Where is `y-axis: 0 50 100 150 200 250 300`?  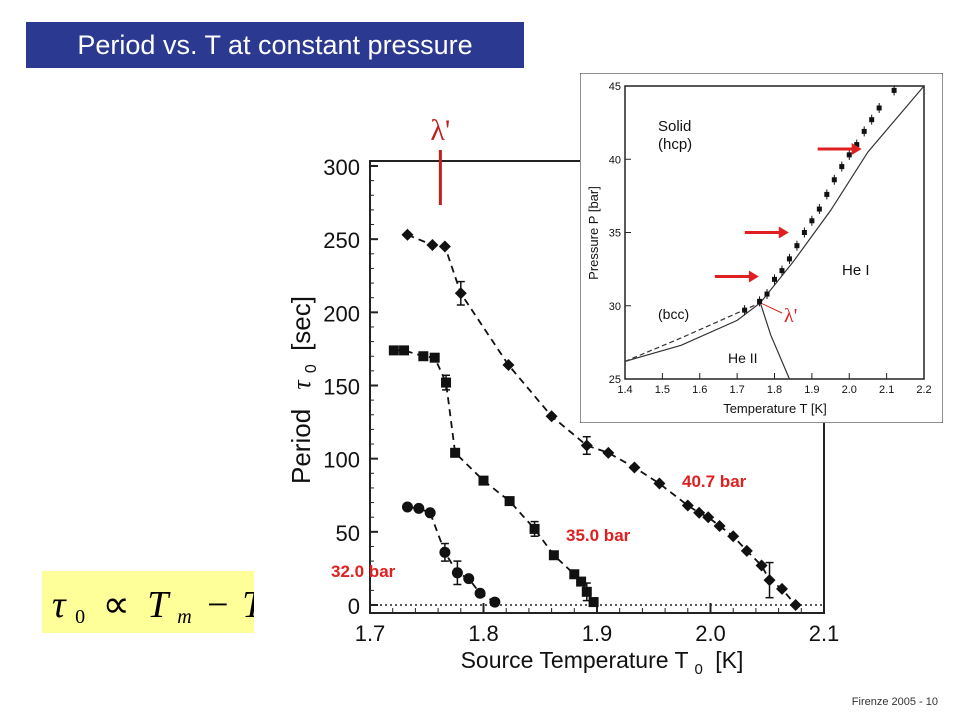 y-axis: 0 50 100 150 200 250 300 is located at coordinates (350, 387).